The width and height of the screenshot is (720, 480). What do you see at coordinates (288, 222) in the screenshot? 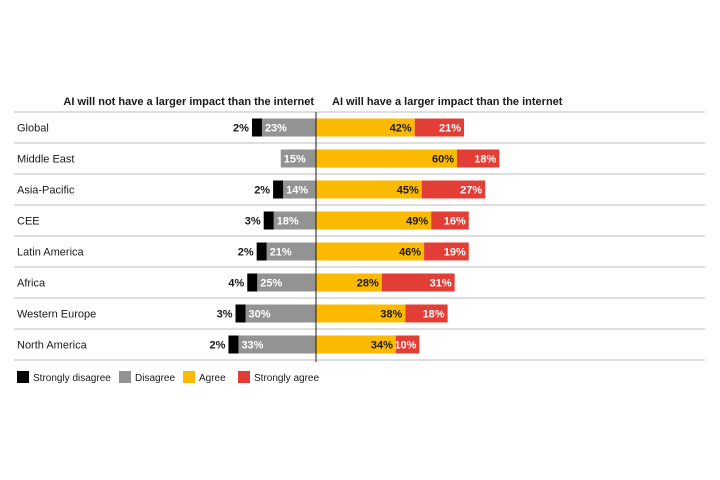
I see `data-label-disagree: 18%` at bounding box center [288, 222].